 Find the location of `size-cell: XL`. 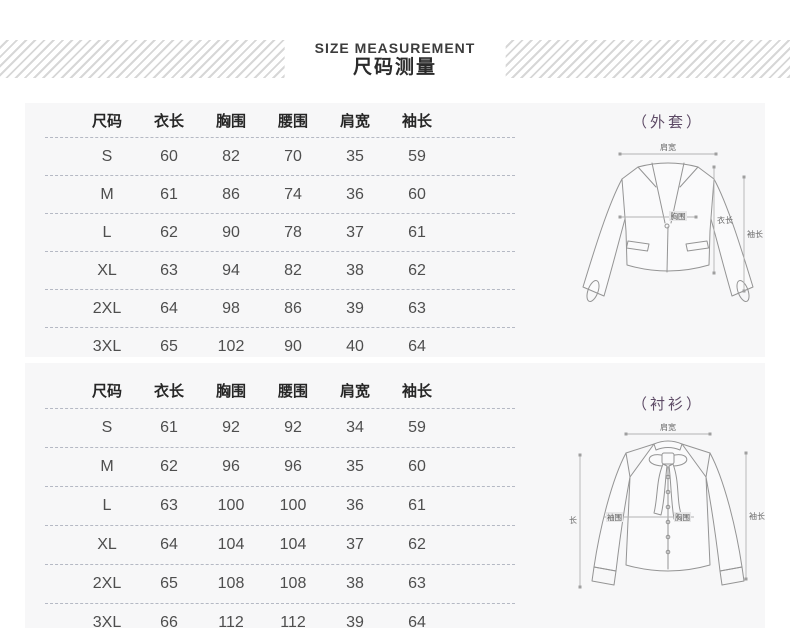

size-cell: XL is located at coordinates (107, 544).